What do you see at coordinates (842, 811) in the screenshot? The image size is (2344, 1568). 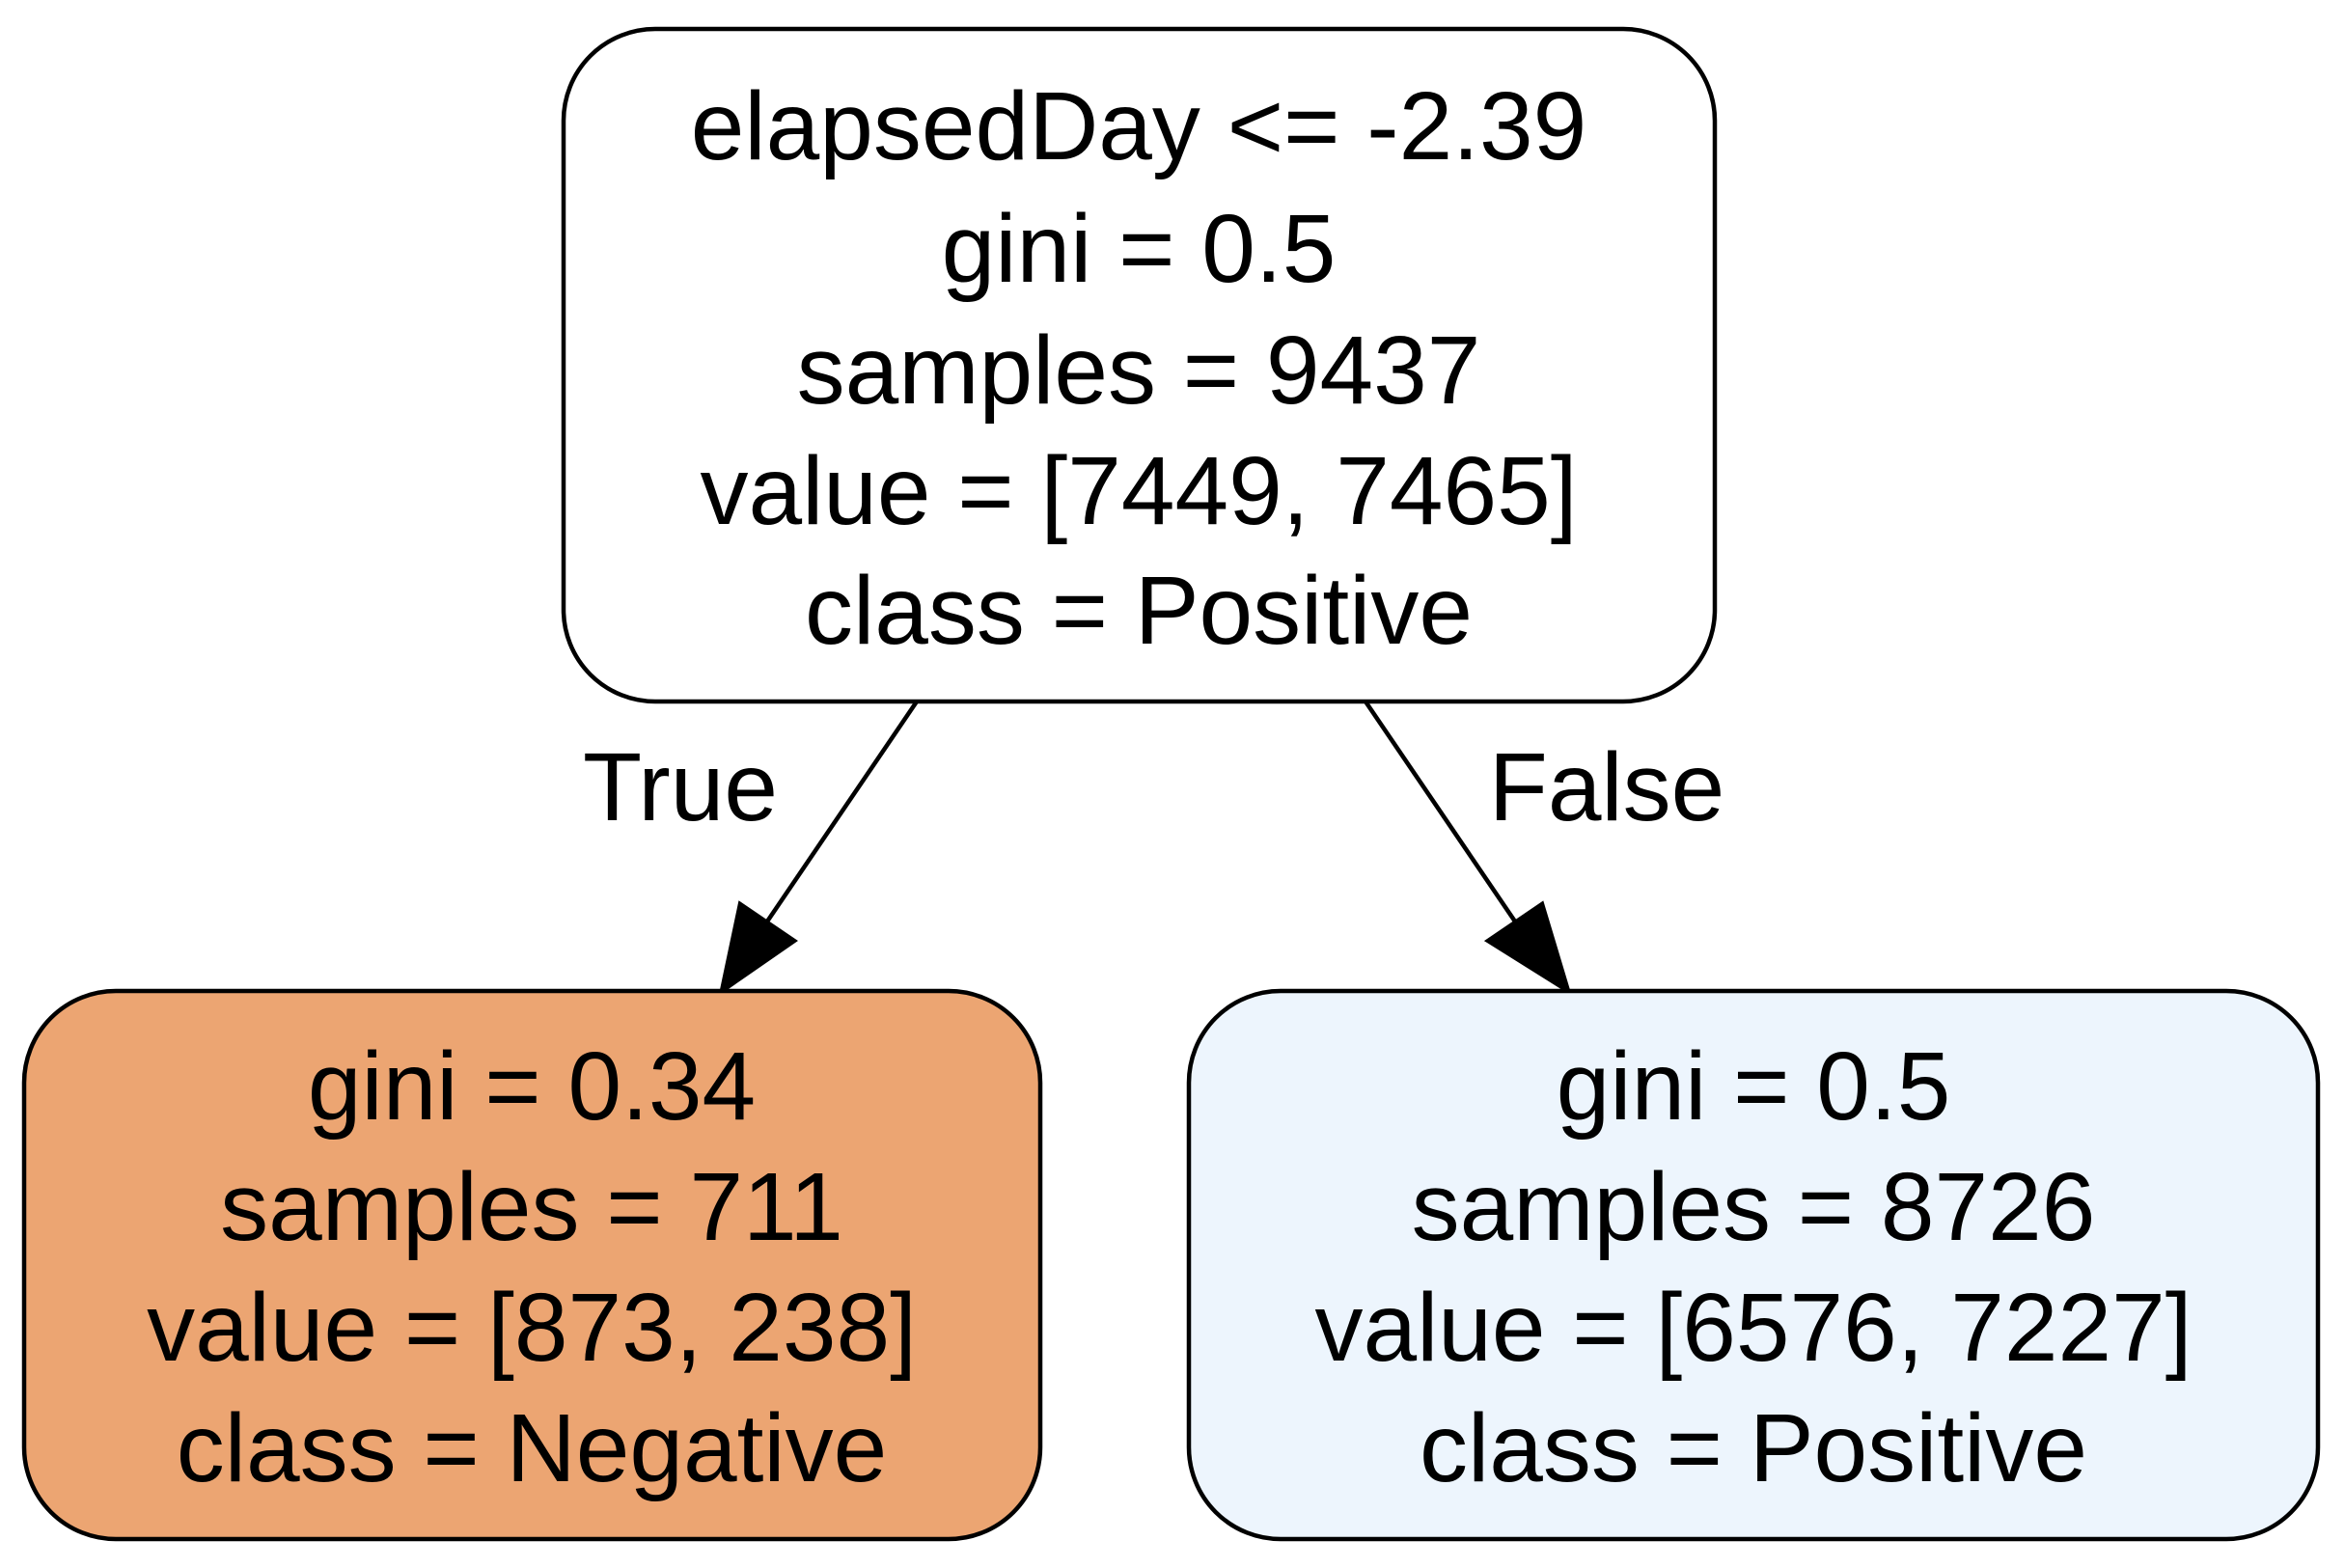 I see `edge-true-line` at bounding box center [842, 811].